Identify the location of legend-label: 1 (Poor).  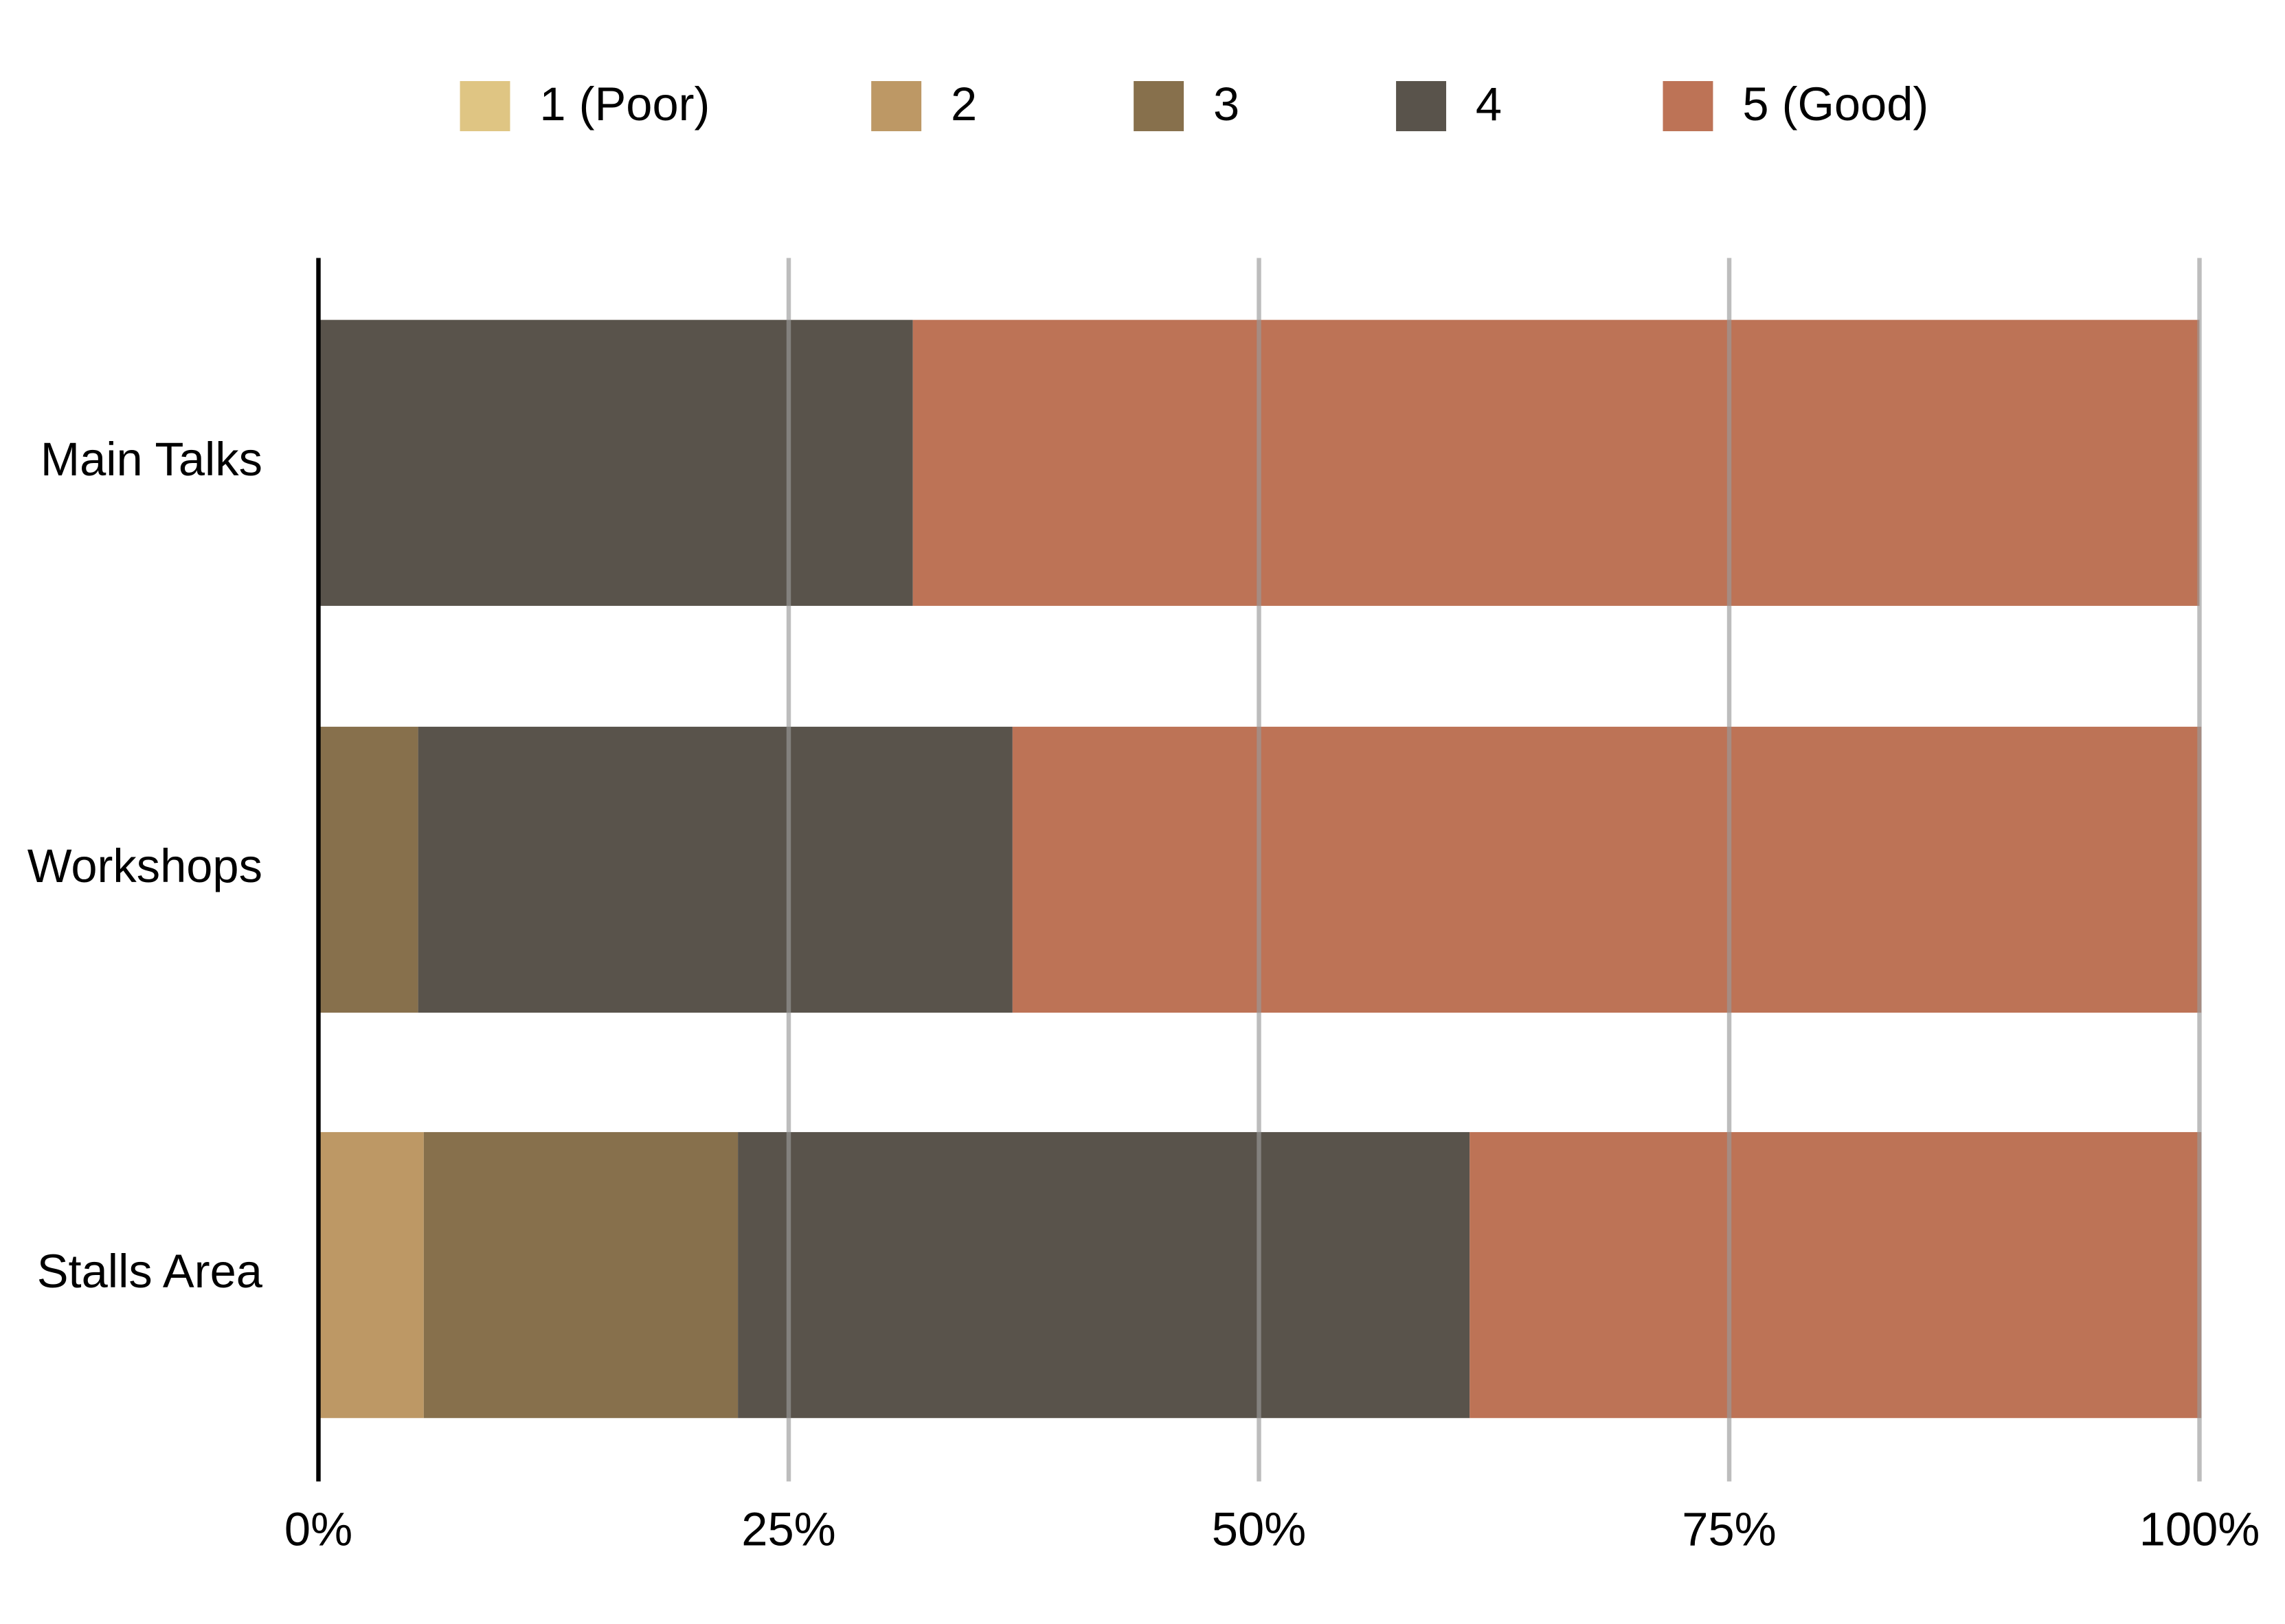
(624, 104).